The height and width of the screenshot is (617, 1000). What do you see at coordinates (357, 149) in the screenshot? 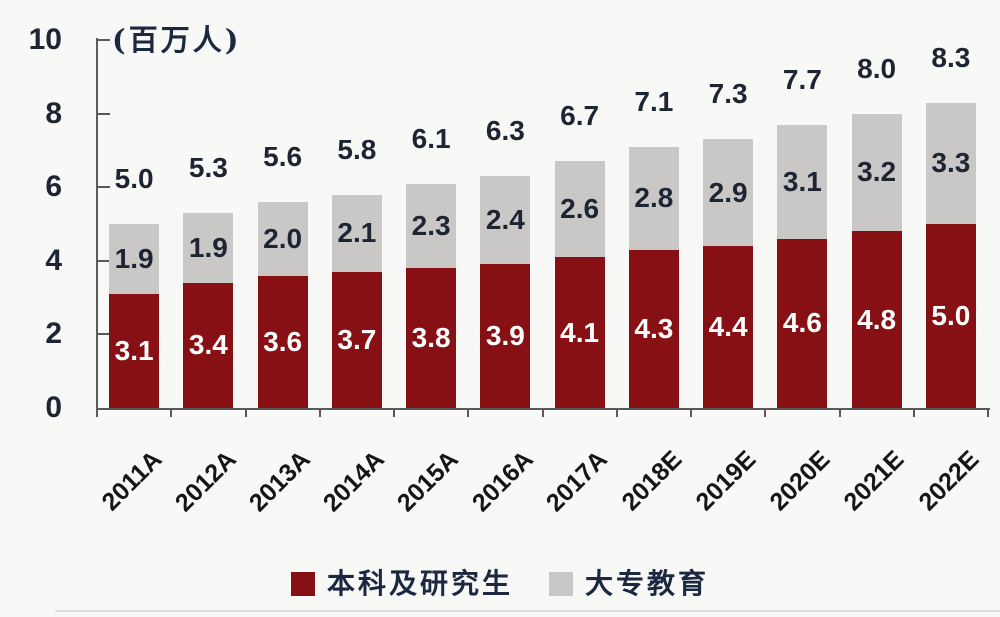
I see `total-value-label: 5.8` at bounding box center [357, 149].